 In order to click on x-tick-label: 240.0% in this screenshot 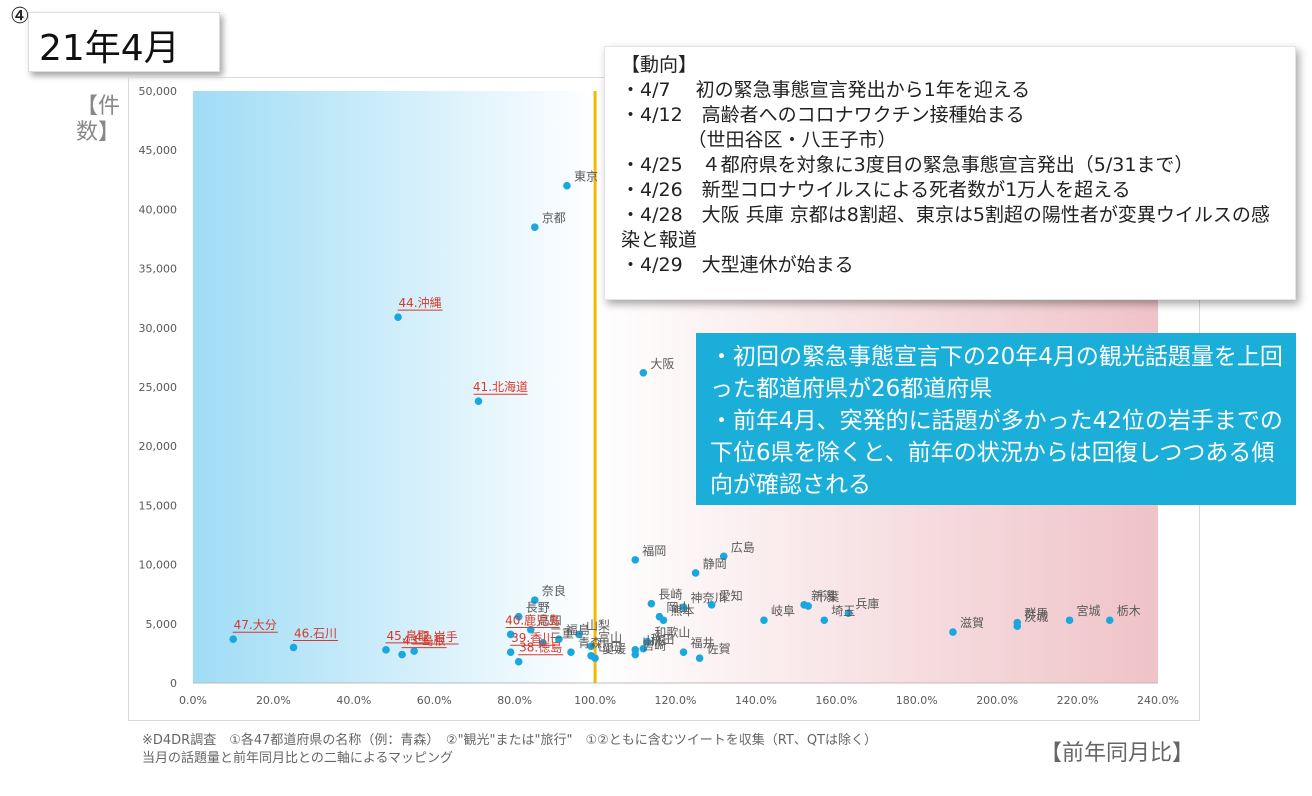, I will do `click(1158, 700)`.